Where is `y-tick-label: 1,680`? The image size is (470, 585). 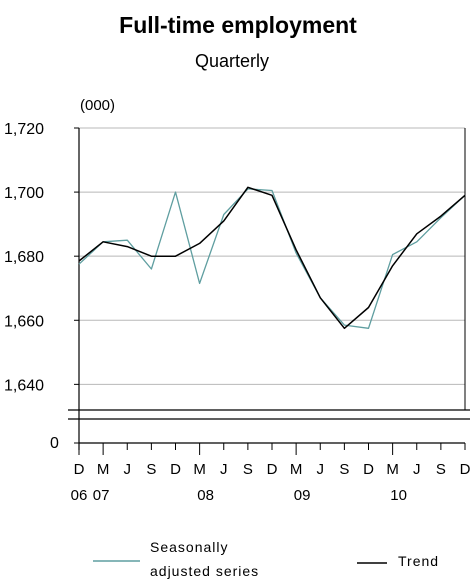
y-tick-label: 1,680 is located at coordinates (24, 257).